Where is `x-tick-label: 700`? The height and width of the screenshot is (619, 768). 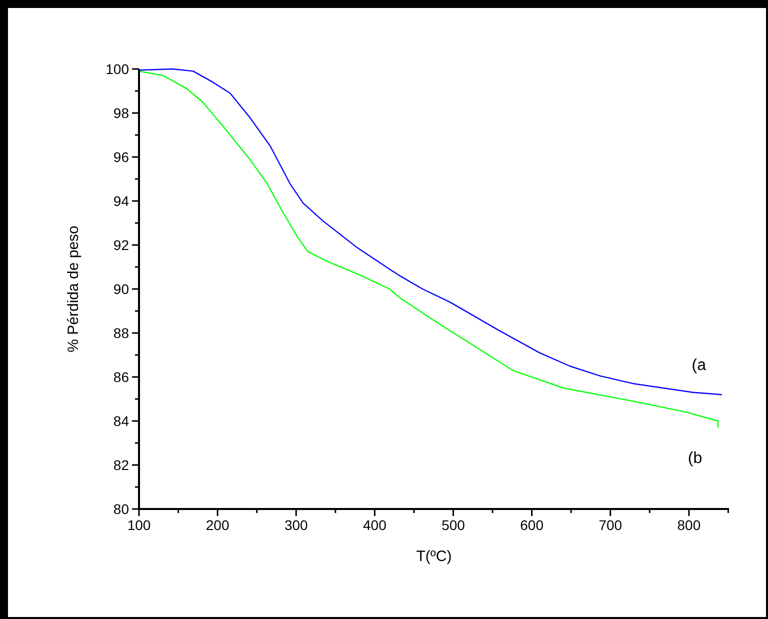
x-tick-label: 700 is located at coordinates (610, 525).